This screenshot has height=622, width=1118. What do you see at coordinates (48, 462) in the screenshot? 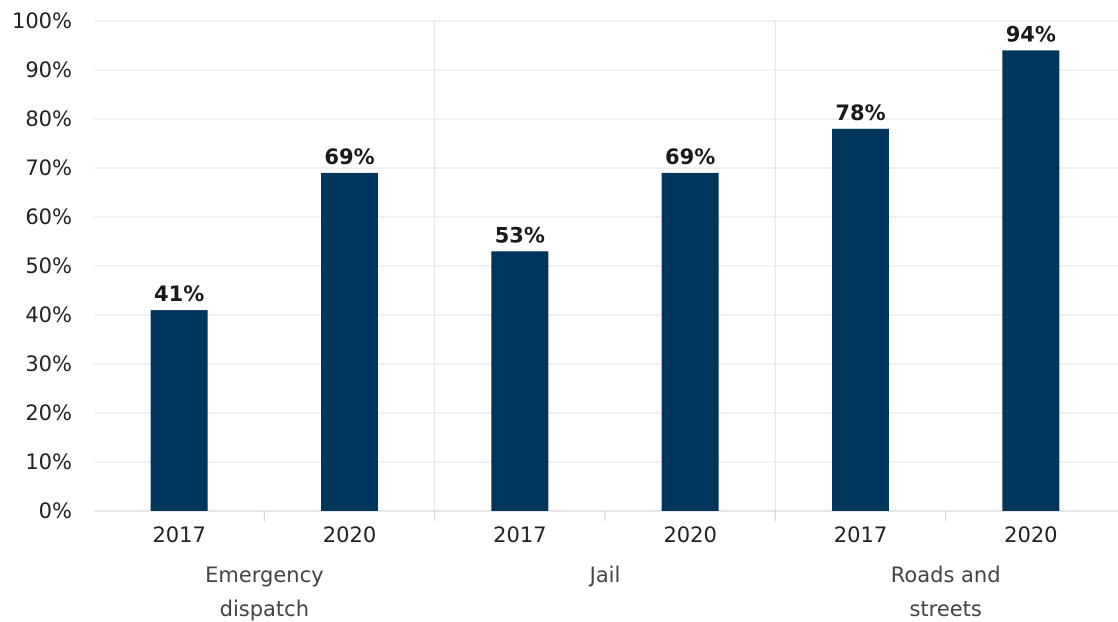
I see `y-tick-label: 10%` at bounding box center [48, 462].